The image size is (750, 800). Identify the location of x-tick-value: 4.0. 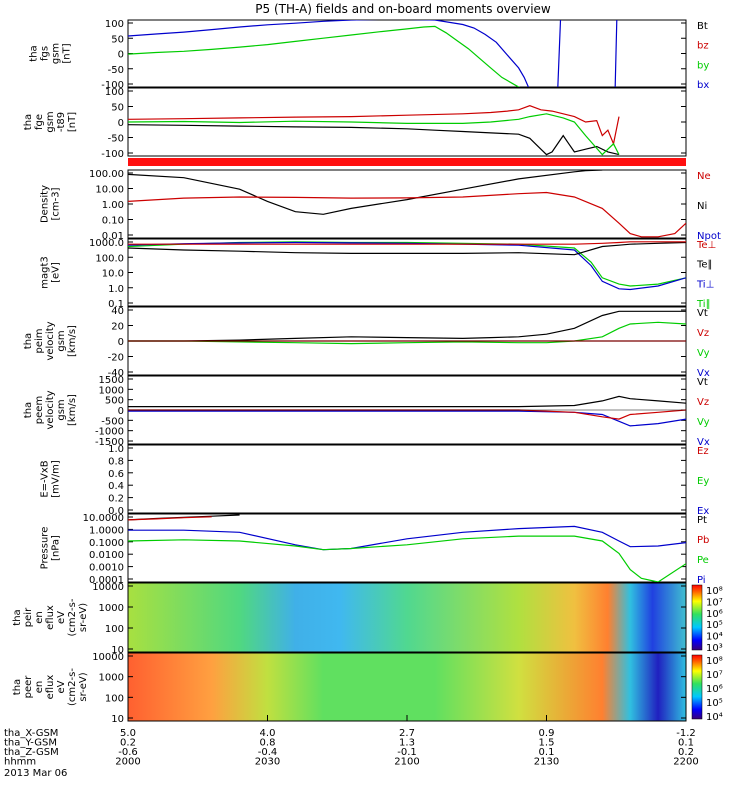
(268, 733).